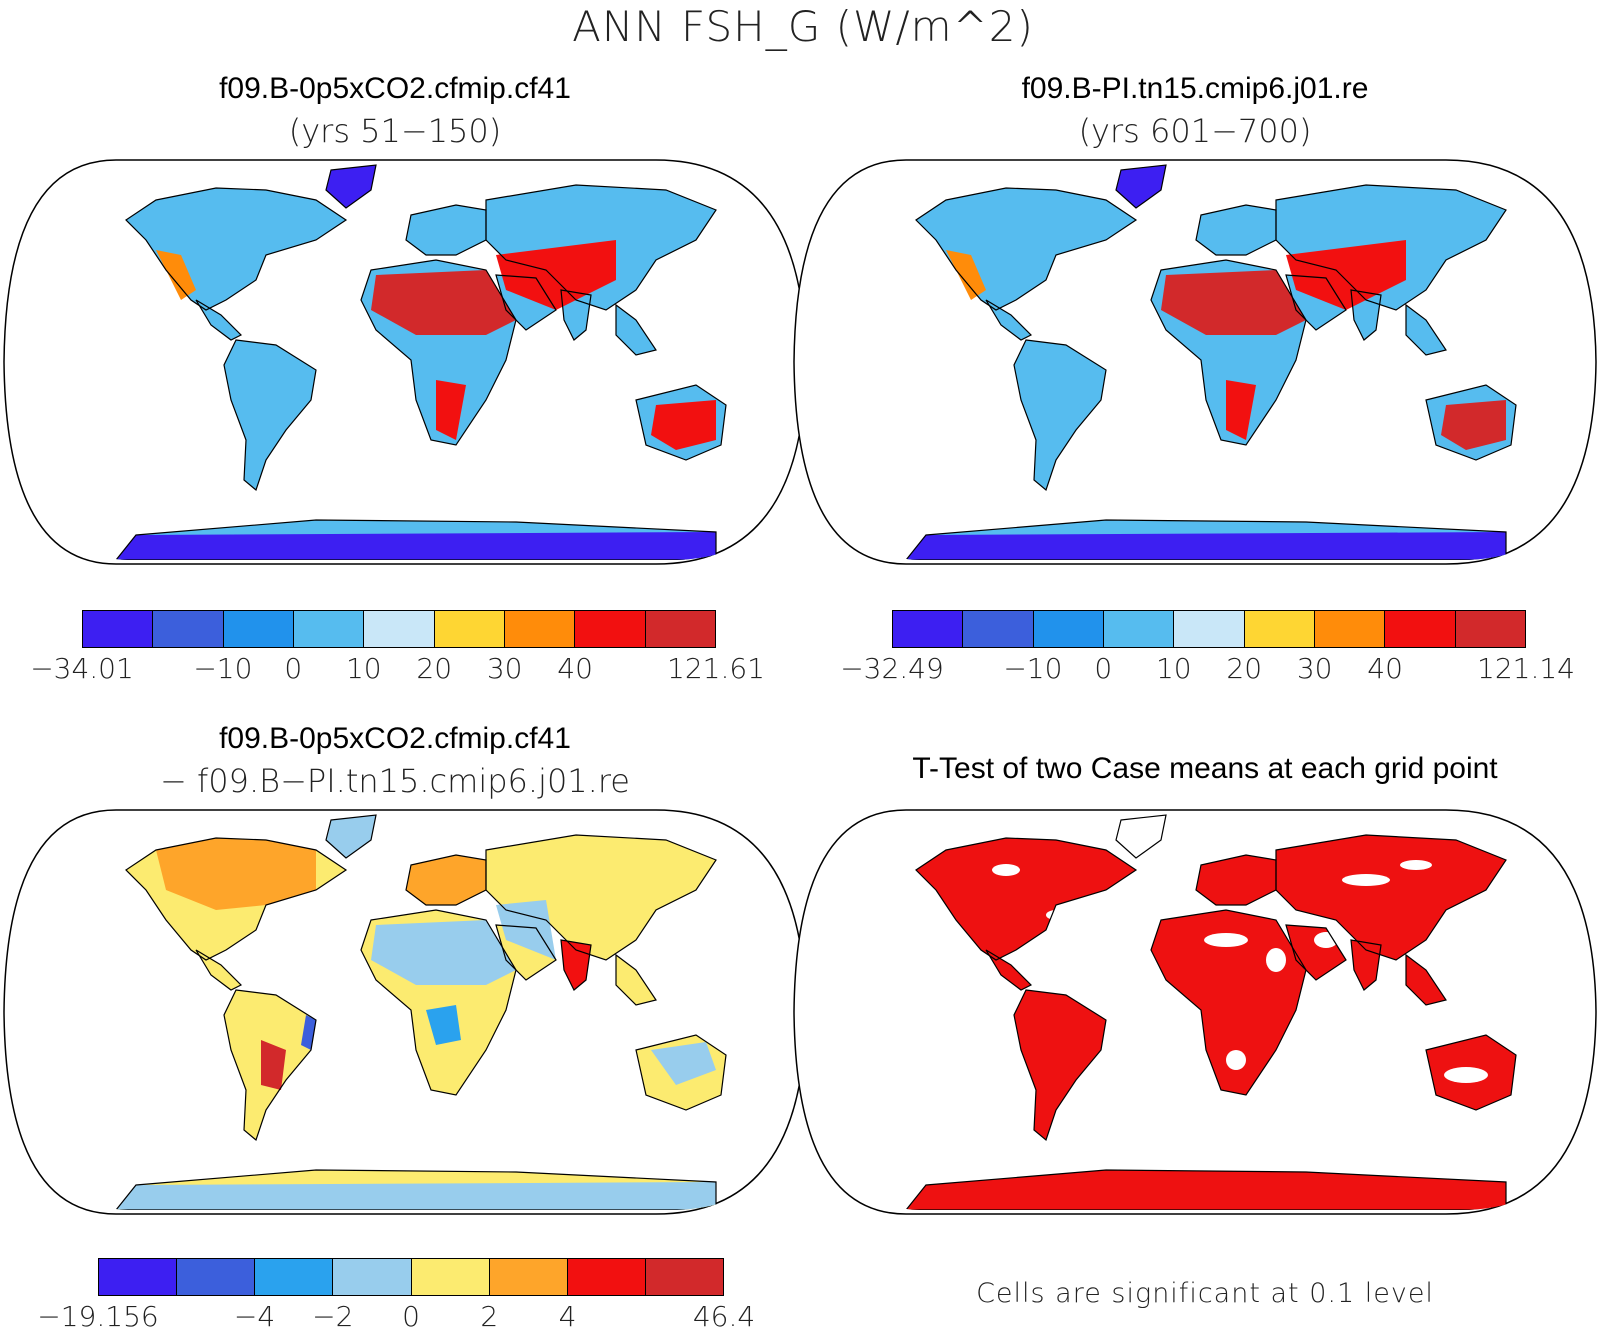  I want to click on panel-tl-years: (yrs 51−150), so click(395, 131).